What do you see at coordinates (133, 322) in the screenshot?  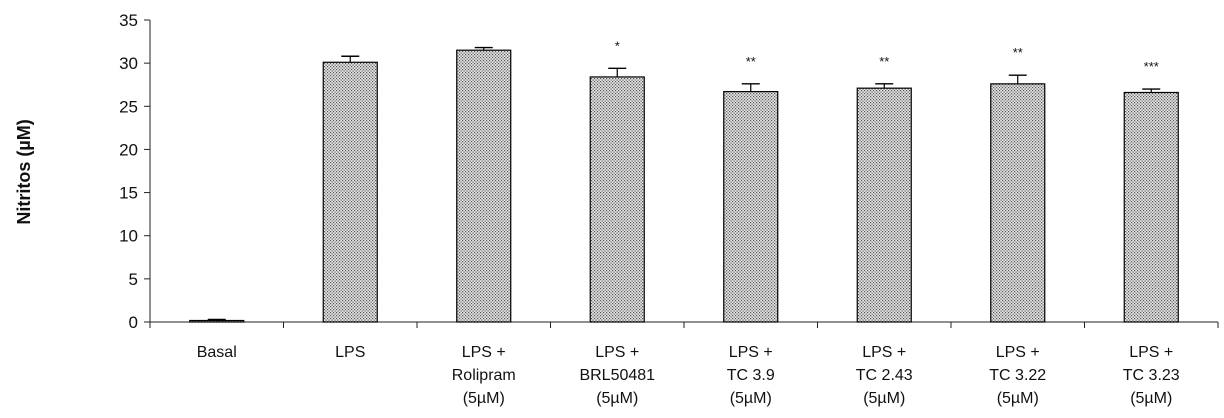 I see `y-tick-label: 0` at bounding box center [133, 322].